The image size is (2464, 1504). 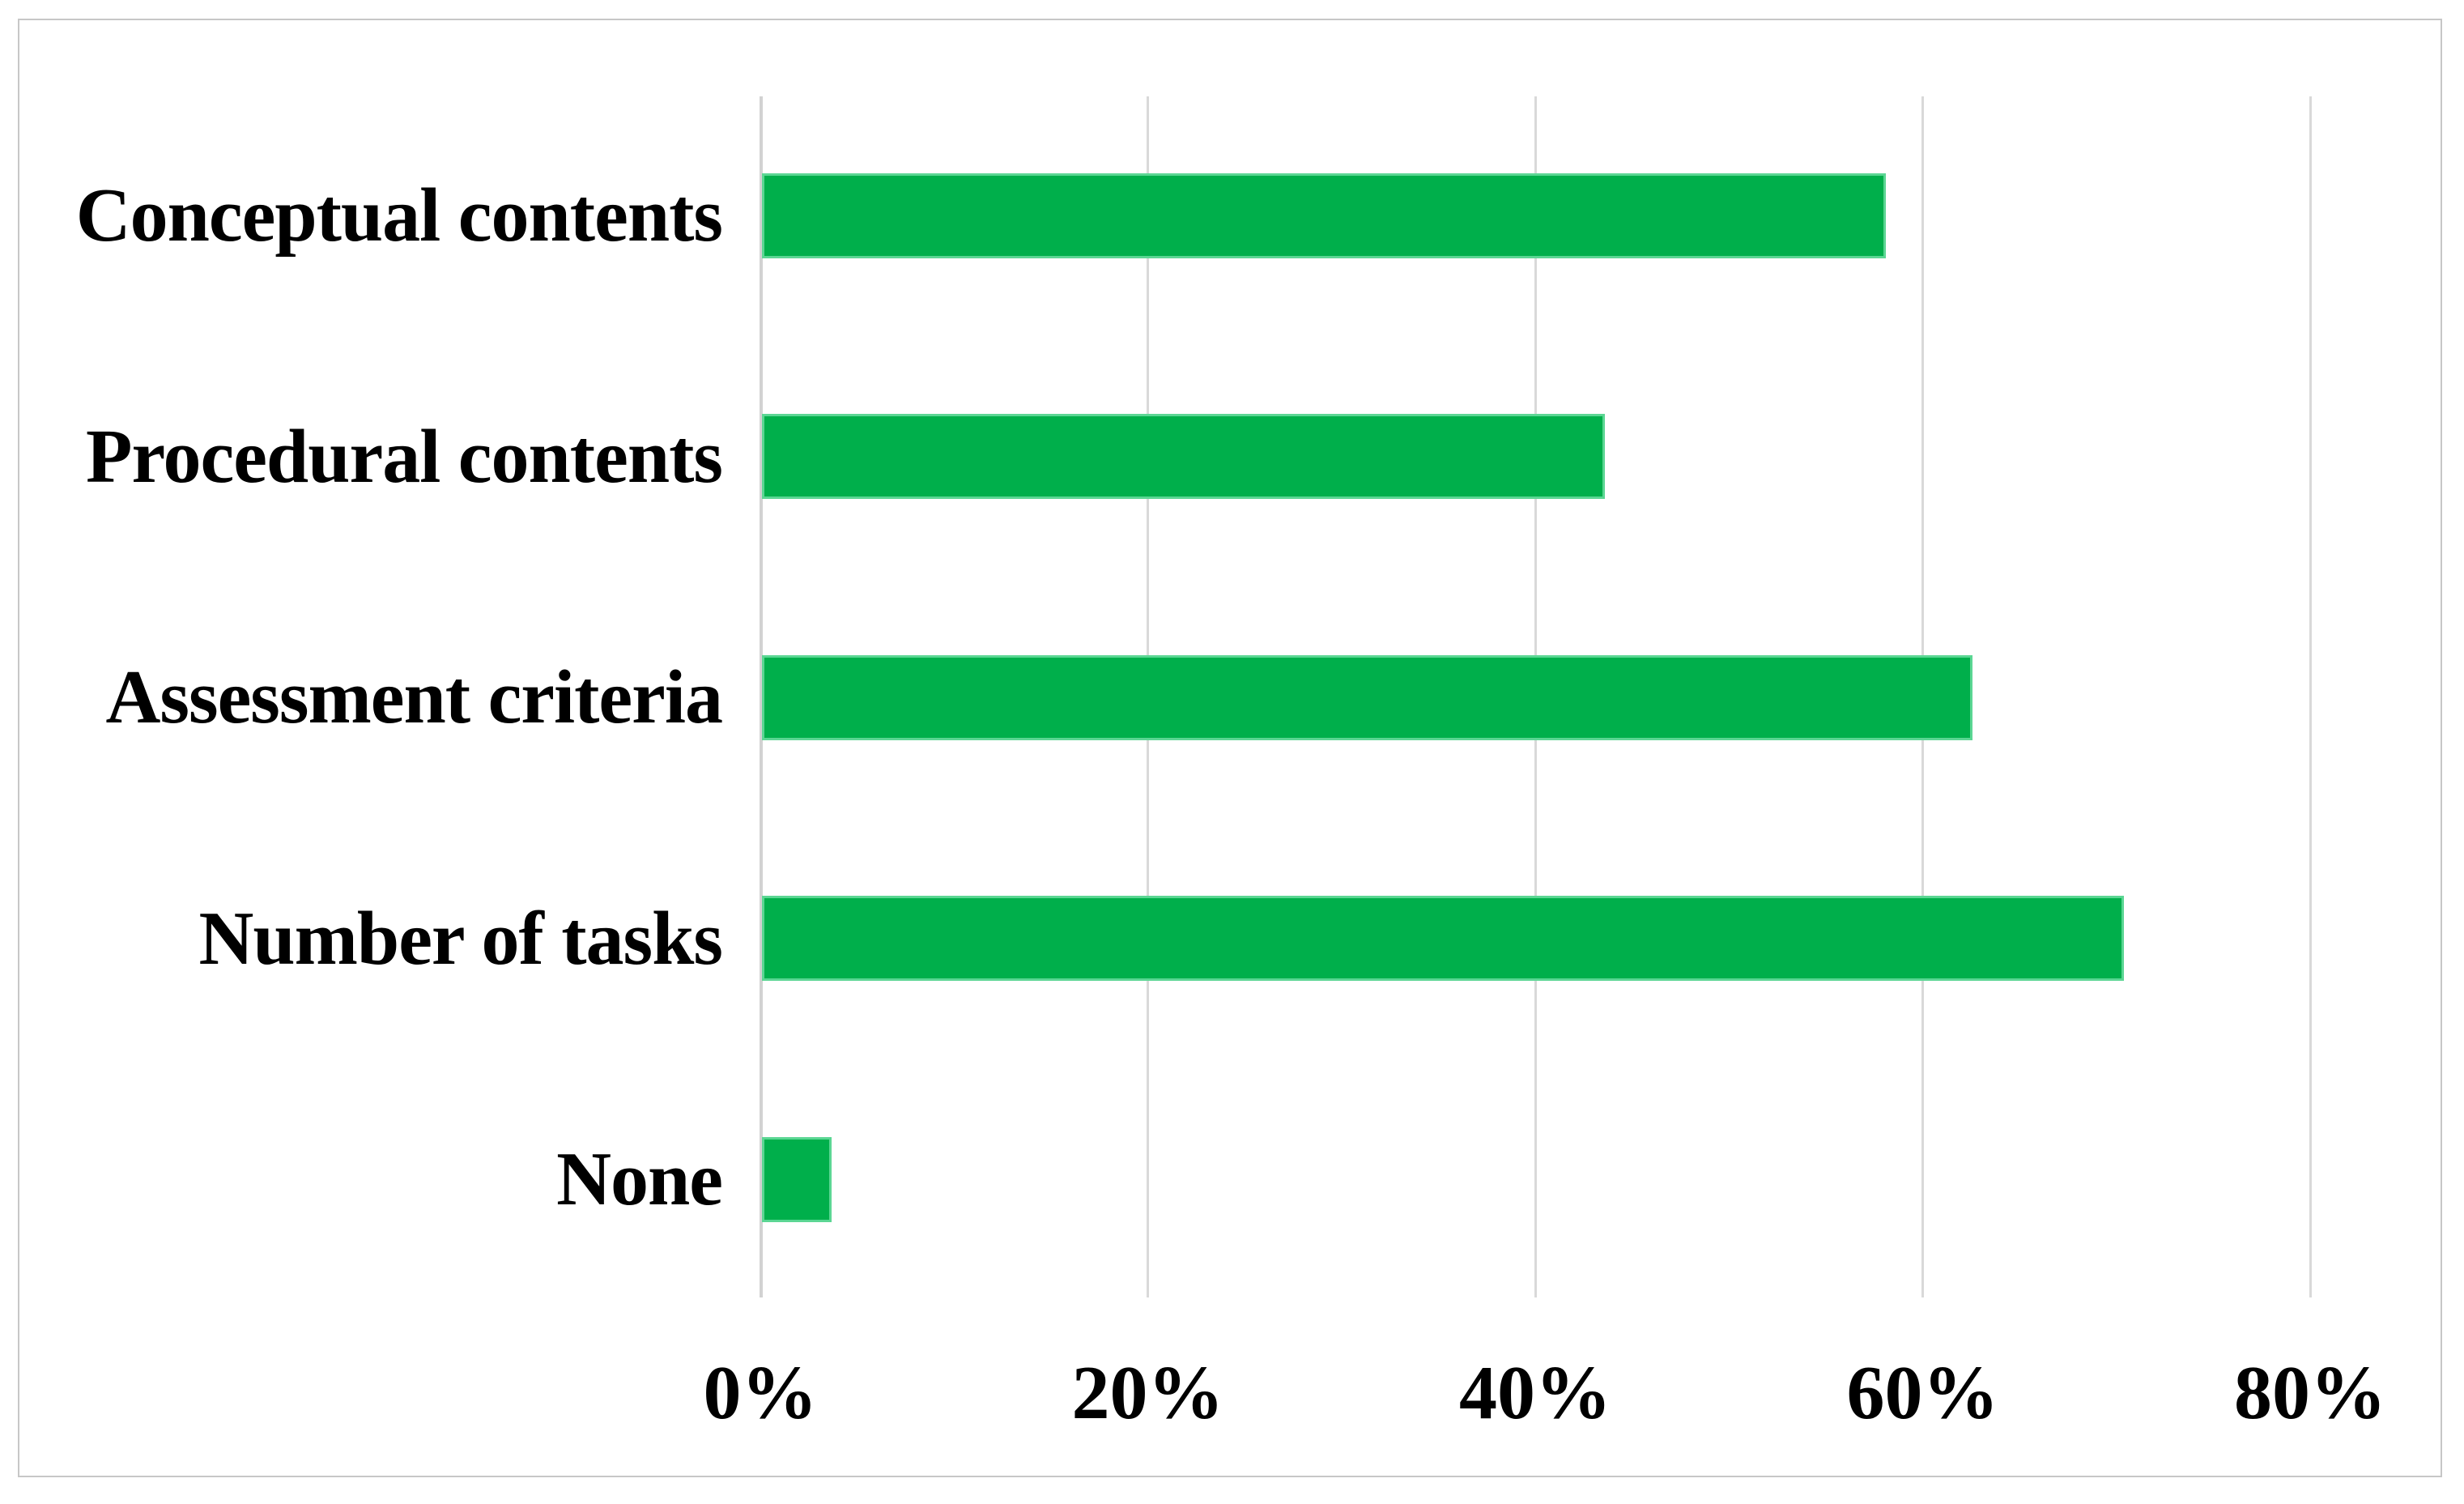 I want to click on category-label-assessment-criteria: Assessment criteria, so click(x=414, y=697).